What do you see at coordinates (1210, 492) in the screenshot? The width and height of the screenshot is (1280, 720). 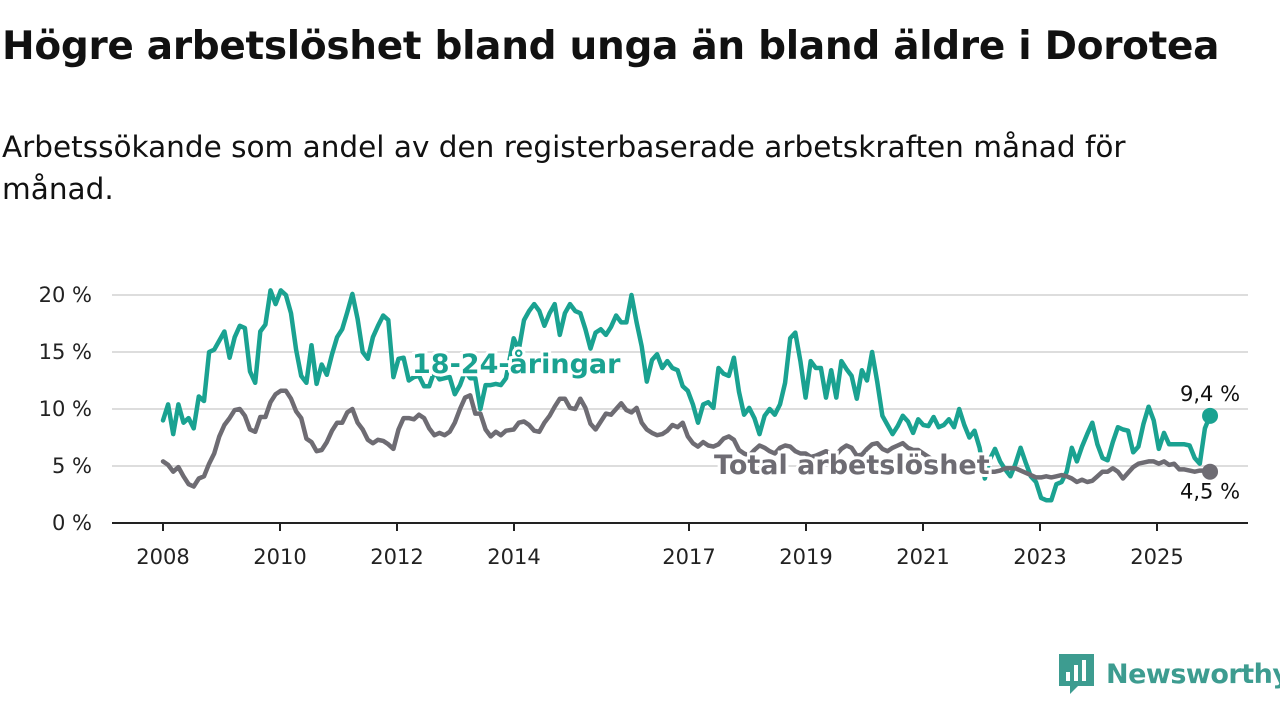 I see `end-value-total: 4,5 %` at bounding box center [1210, 492].